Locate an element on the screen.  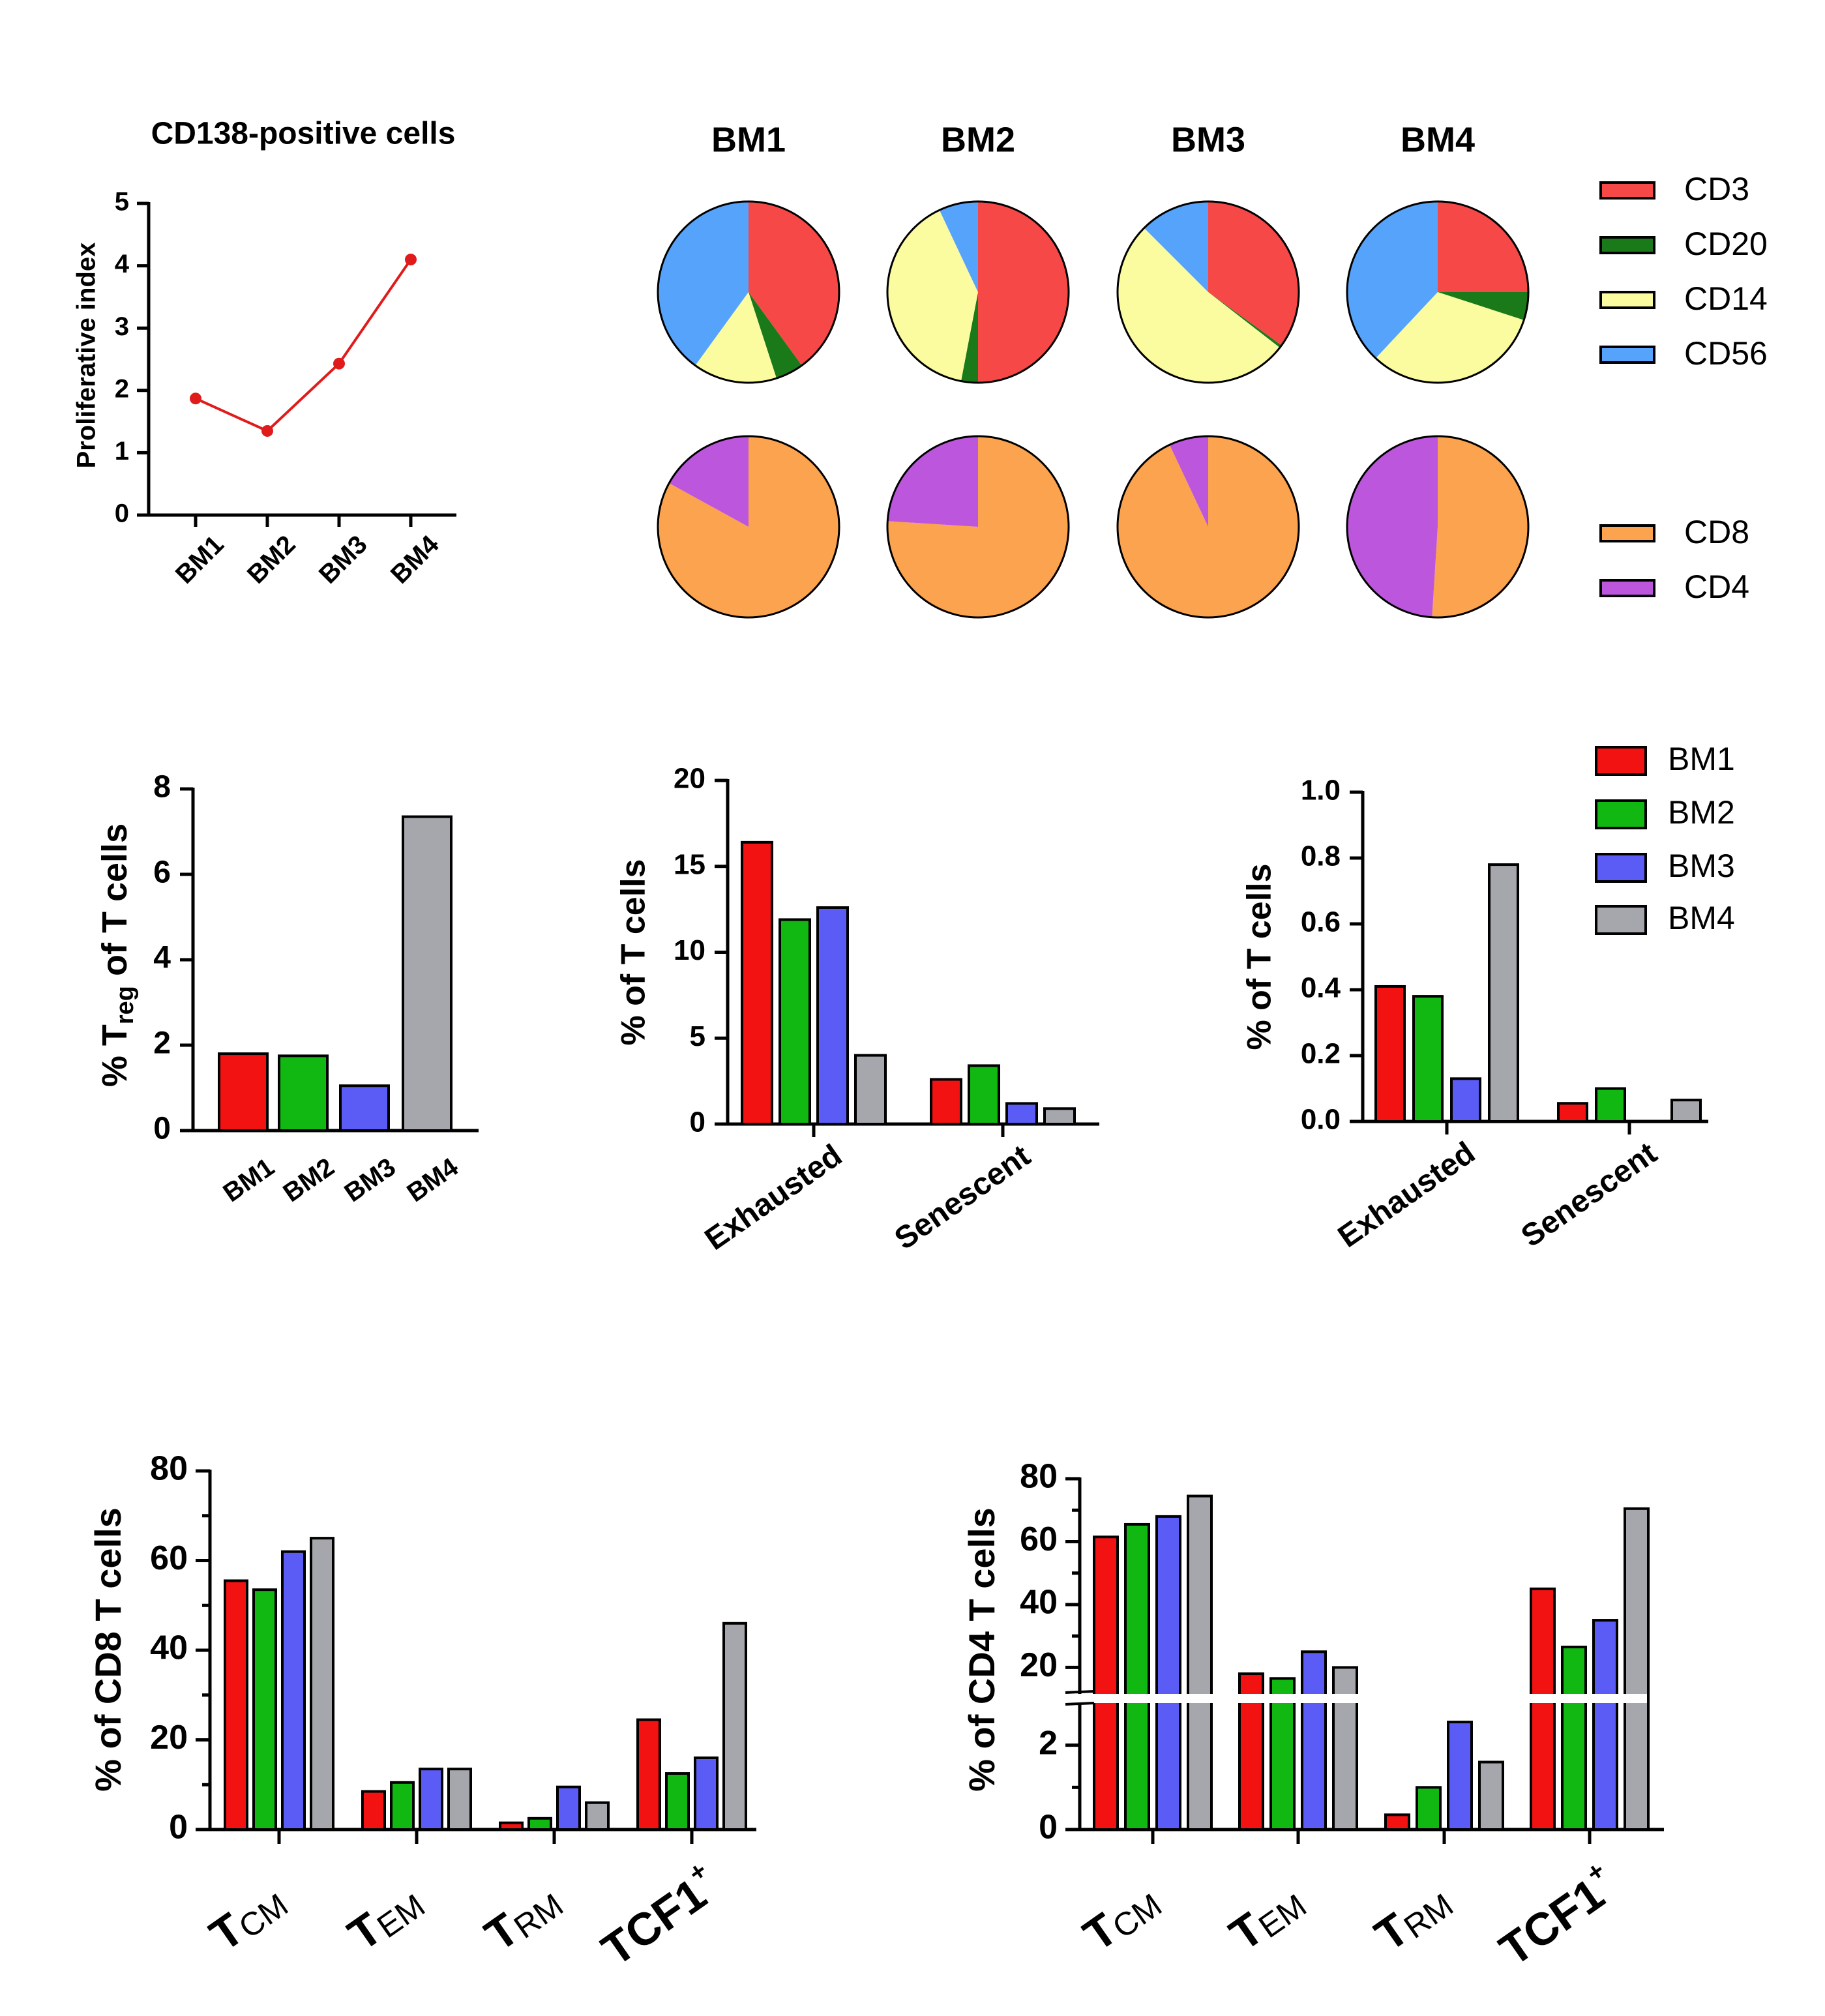
legend-label: BM2 is located at coordinates (1701, 812).